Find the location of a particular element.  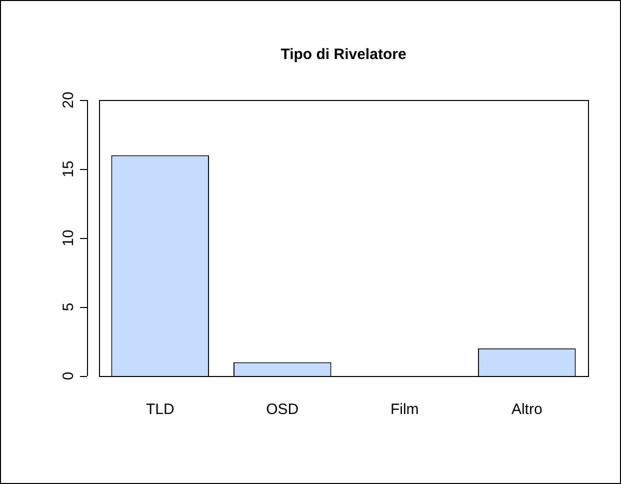

x-tick-label: OSD is located at coordinates (282, 409).